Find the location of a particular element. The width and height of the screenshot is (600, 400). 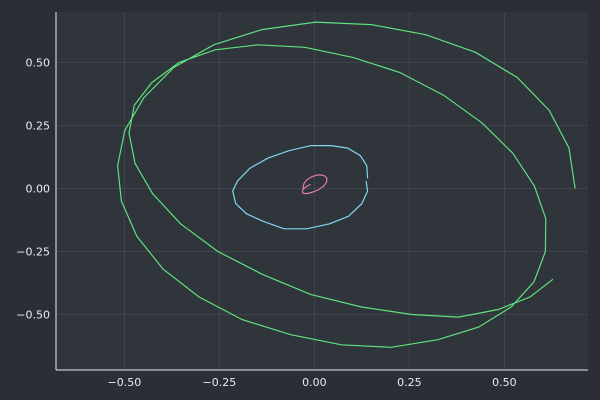

y-tick-labels: 0.50 0.25 0.00 −0.25 −0.50 is located at coordinates (33, 188).